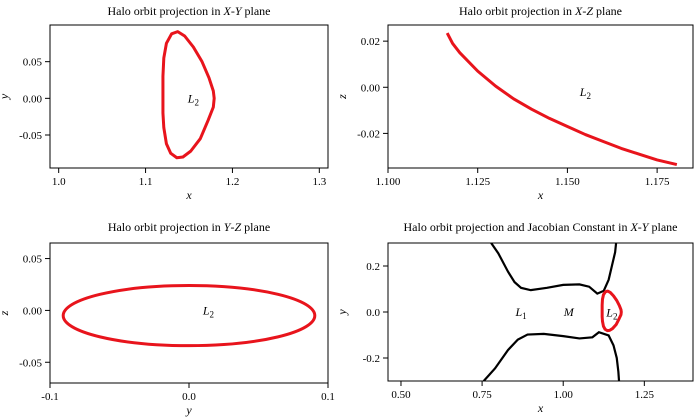 The width and height of the screenshot is (700, 420). Describe the element at coordinates (370, 42) in the screenshot. I see `y-tick-label: 0.02` at that location.